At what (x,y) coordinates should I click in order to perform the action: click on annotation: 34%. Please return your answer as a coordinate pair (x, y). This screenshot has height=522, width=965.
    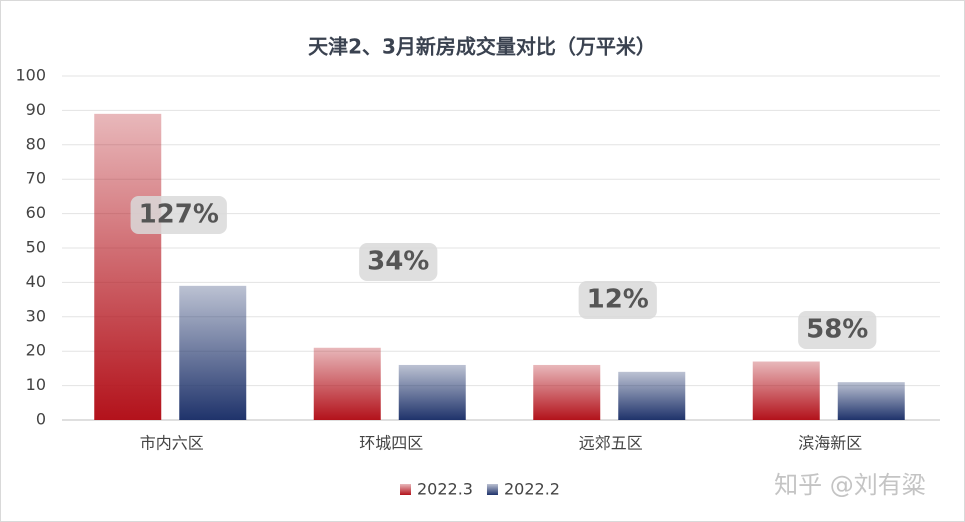
    Looking at the image, I should click on (398, 262).